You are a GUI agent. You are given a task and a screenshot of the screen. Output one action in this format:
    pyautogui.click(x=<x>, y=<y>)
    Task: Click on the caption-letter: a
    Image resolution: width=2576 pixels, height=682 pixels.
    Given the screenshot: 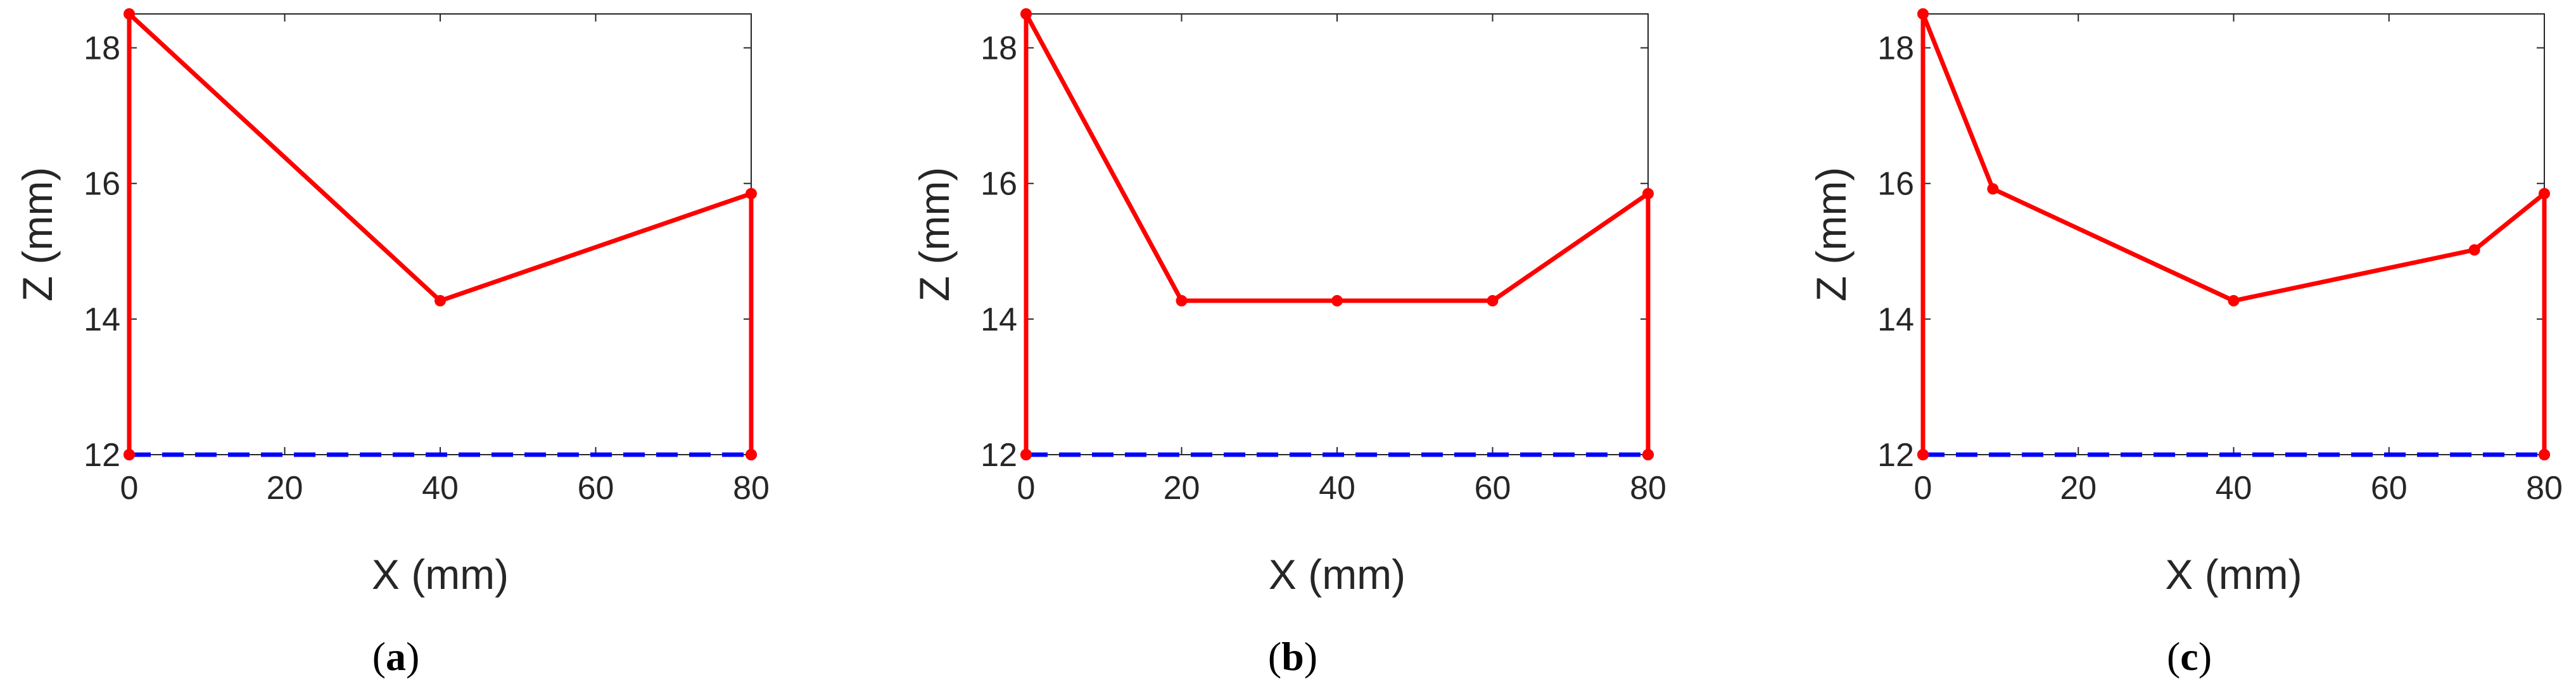 What is the action you would take?
    pyautogui.click(x=396, y=656)
    